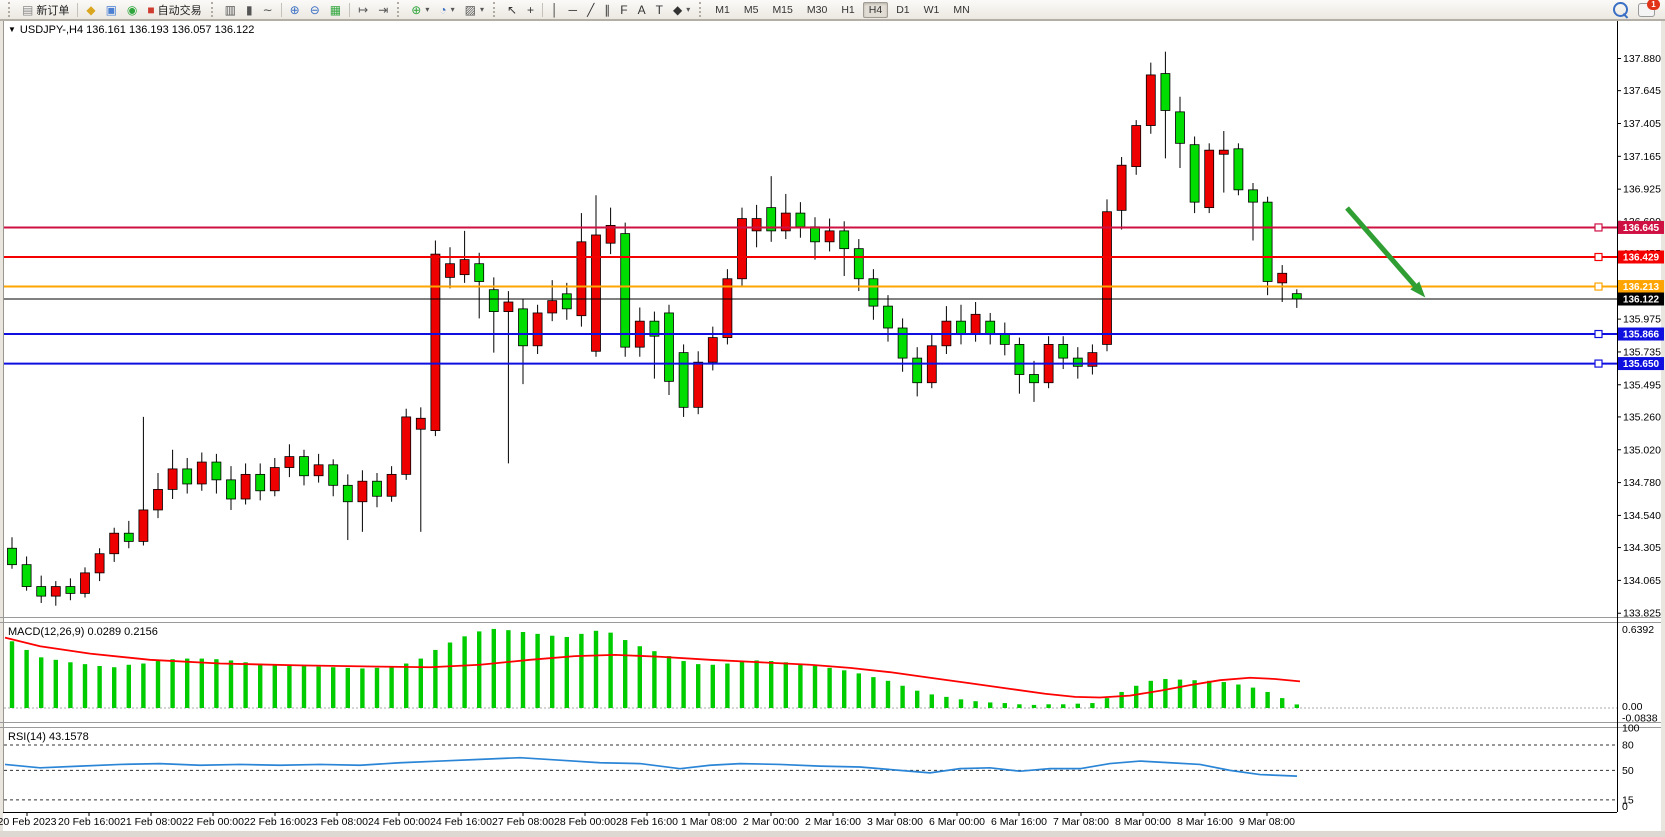 Image resolution: width=1665 pixels, height=837 pixels. Describe the element at coordinates (268, 10) in the screenshot. I see `line-chart-icon: ∼` at that location.